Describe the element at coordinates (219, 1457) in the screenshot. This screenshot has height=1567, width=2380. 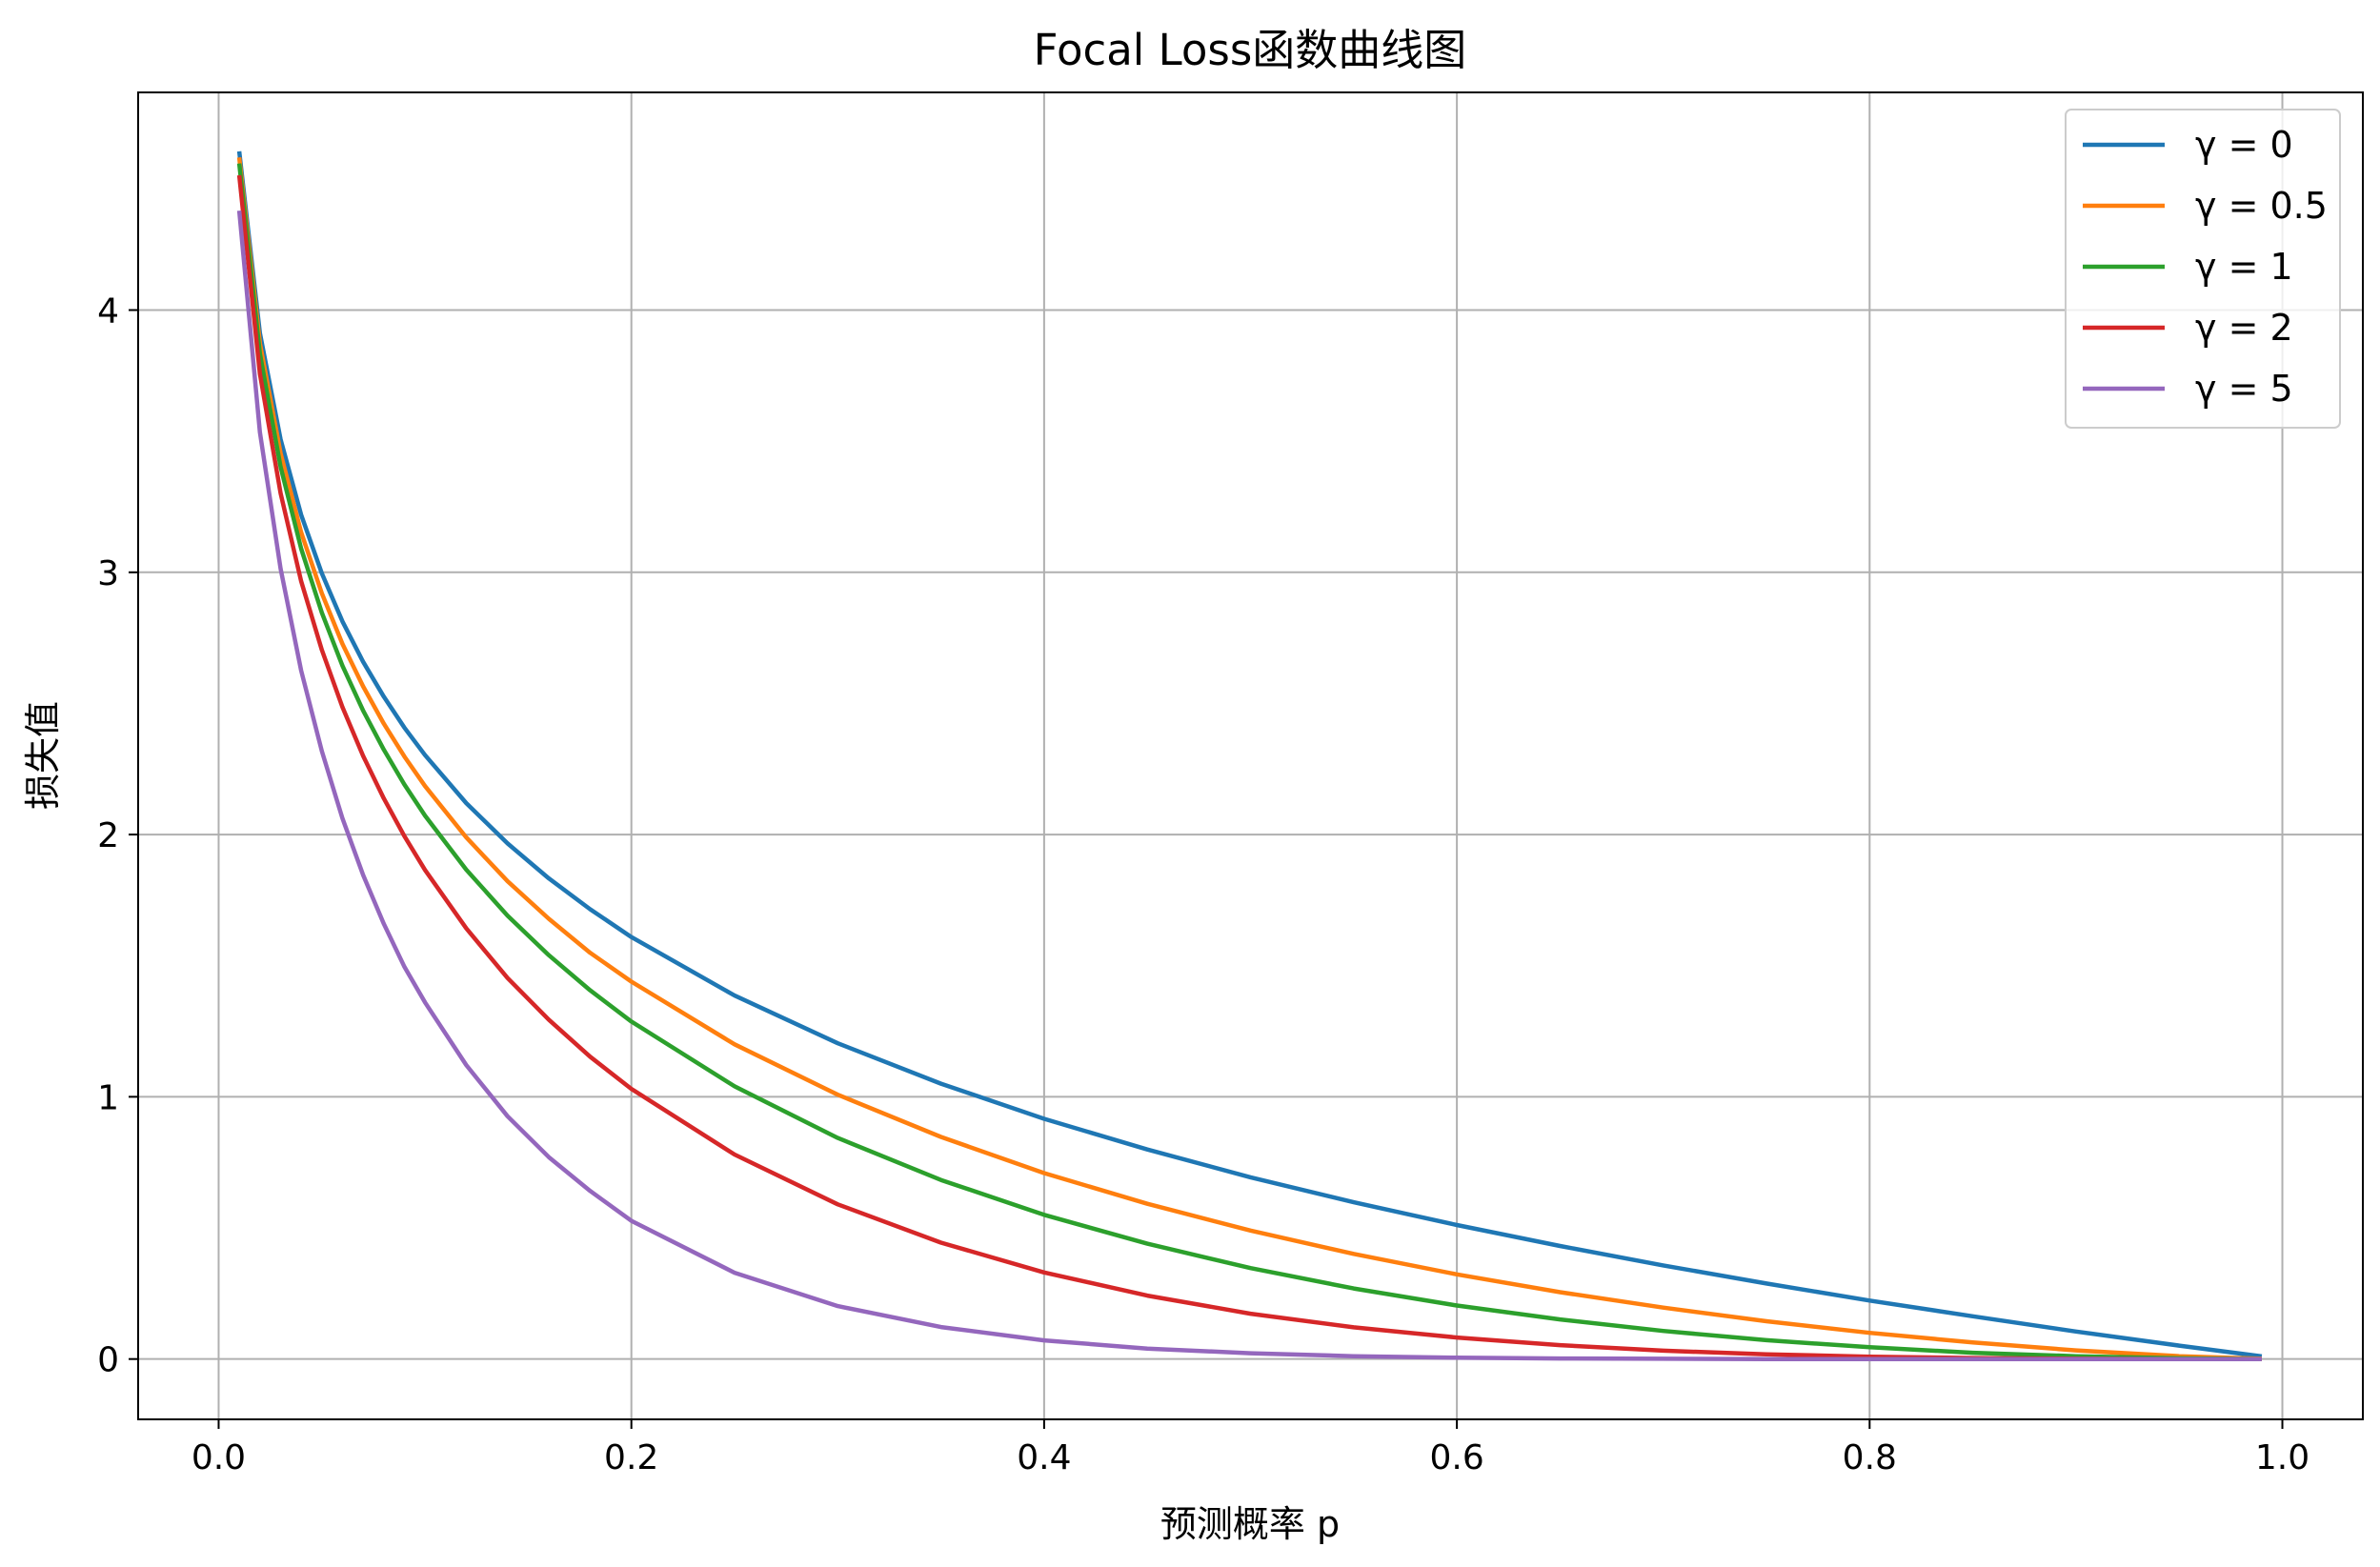
I see `x-tick-label: 0.0` at that location.